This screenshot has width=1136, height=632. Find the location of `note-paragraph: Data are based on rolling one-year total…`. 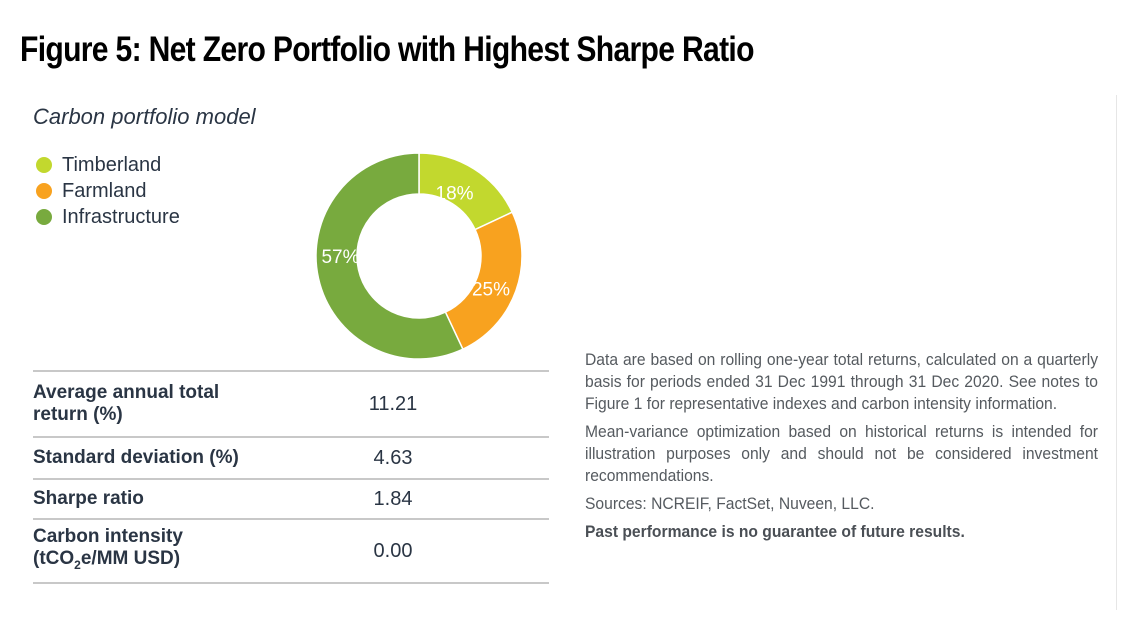

note-paragraph: Data are based on rolling one-year total… is located at coordinates (842, 381).